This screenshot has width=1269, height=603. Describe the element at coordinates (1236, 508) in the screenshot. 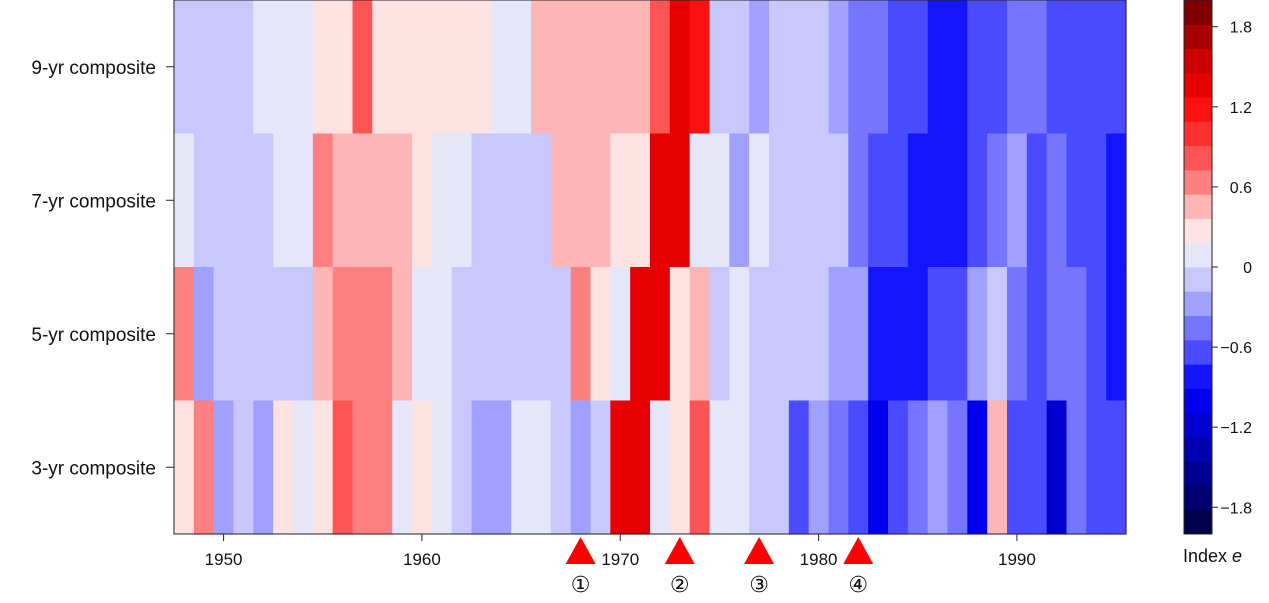

I see `colorbar-tick-label: −1.8` at that location.